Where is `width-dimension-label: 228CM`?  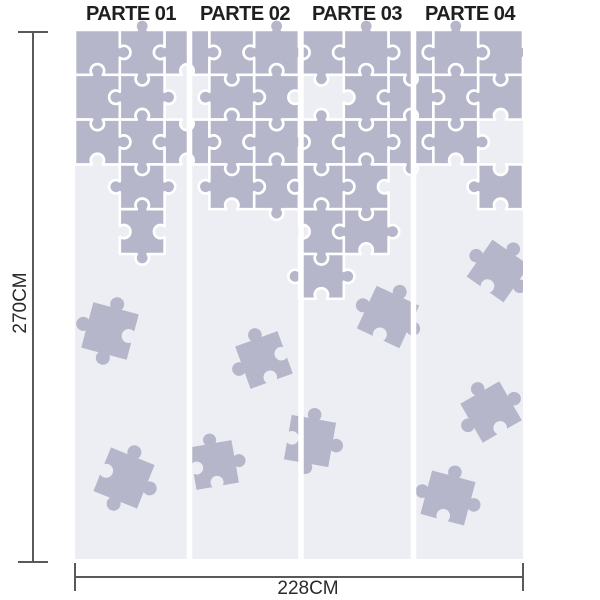
width-dimension-label: 228CM is located at coordinates (308, 588).